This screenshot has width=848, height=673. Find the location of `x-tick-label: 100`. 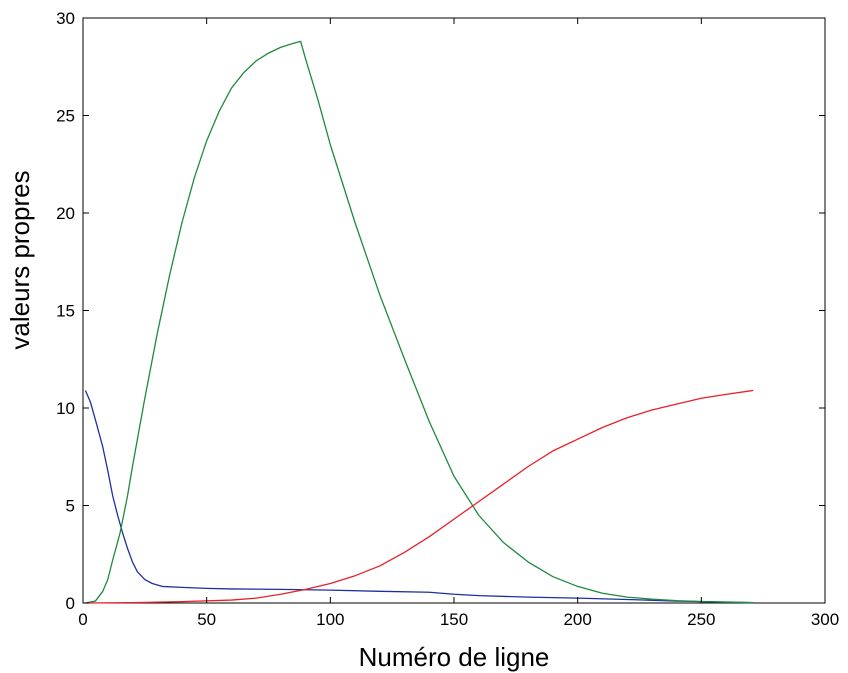

x-tick-label: 100 is located at coordinates (330, 619).